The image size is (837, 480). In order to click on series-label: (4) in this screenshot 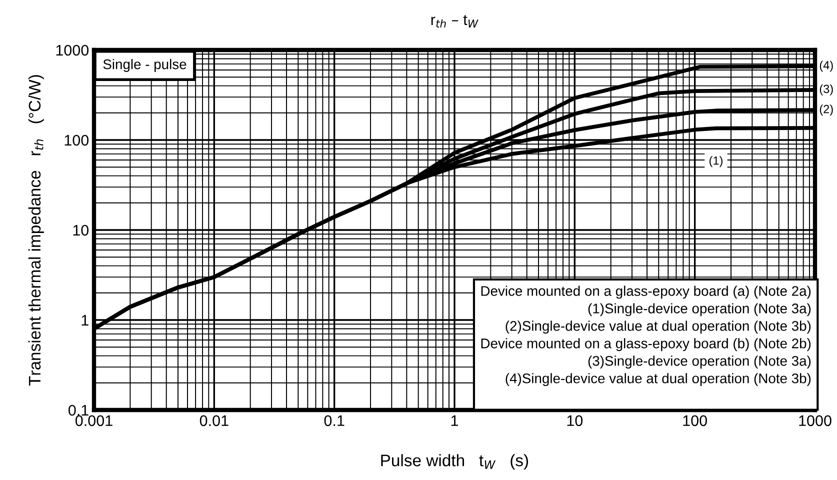, I will do `click(826, 66)`.